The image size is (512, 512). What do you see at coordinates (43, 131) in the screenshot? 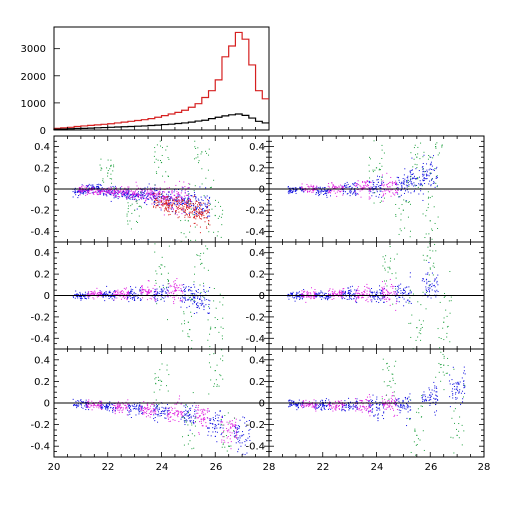
I see `hist-tick-label-0: 0` at bounding box center [43, 131].